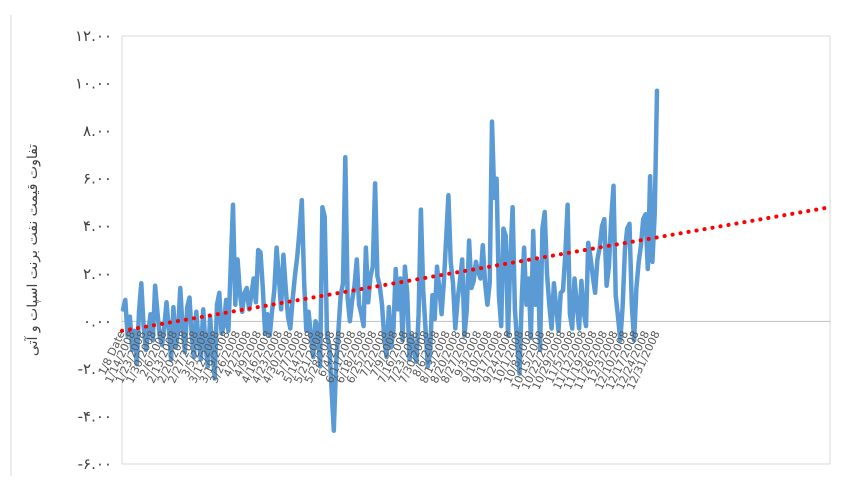 This screenshot has height=484, width=843. What do you see at coordinates (95, 464) in the screenshot?
I see `y-tick-label: -۶.۰۰` at bounding box center [95, 464].